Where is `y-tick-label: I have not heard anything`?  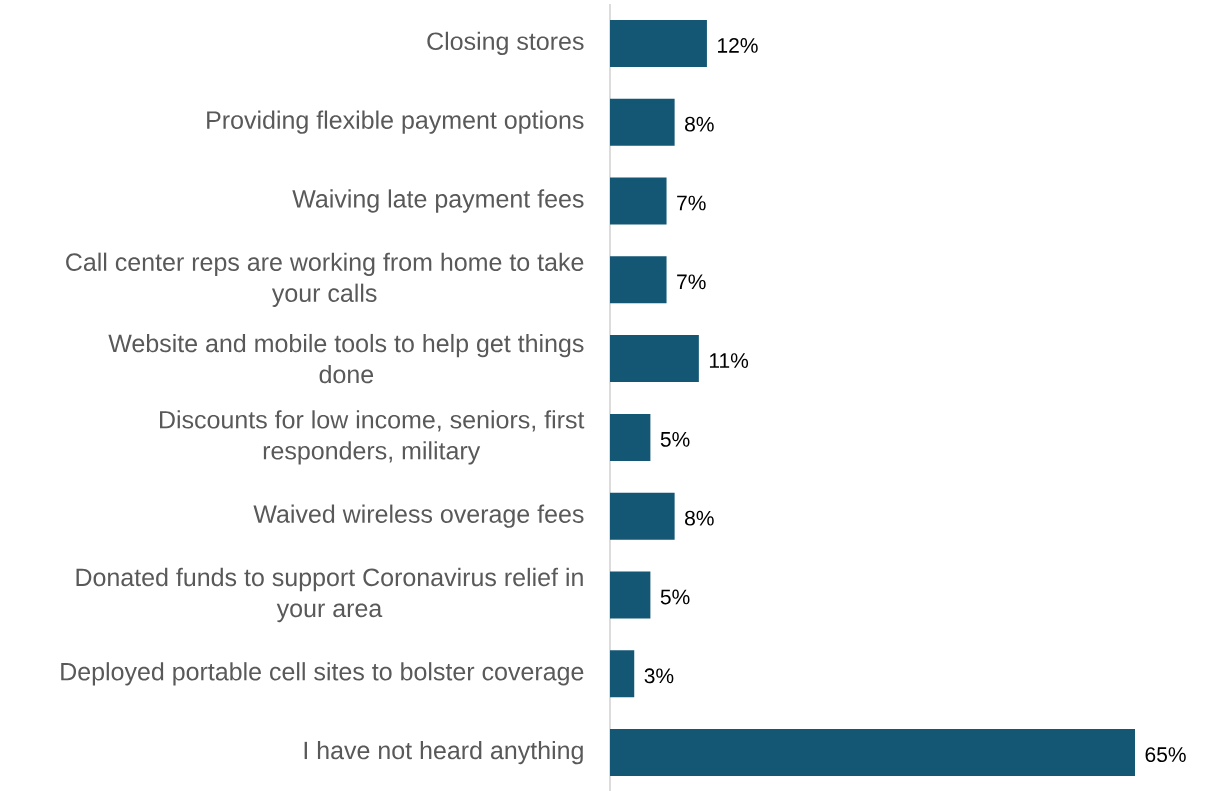
y-tick-label: I have not heard anything is located at coordinates (443, 752).